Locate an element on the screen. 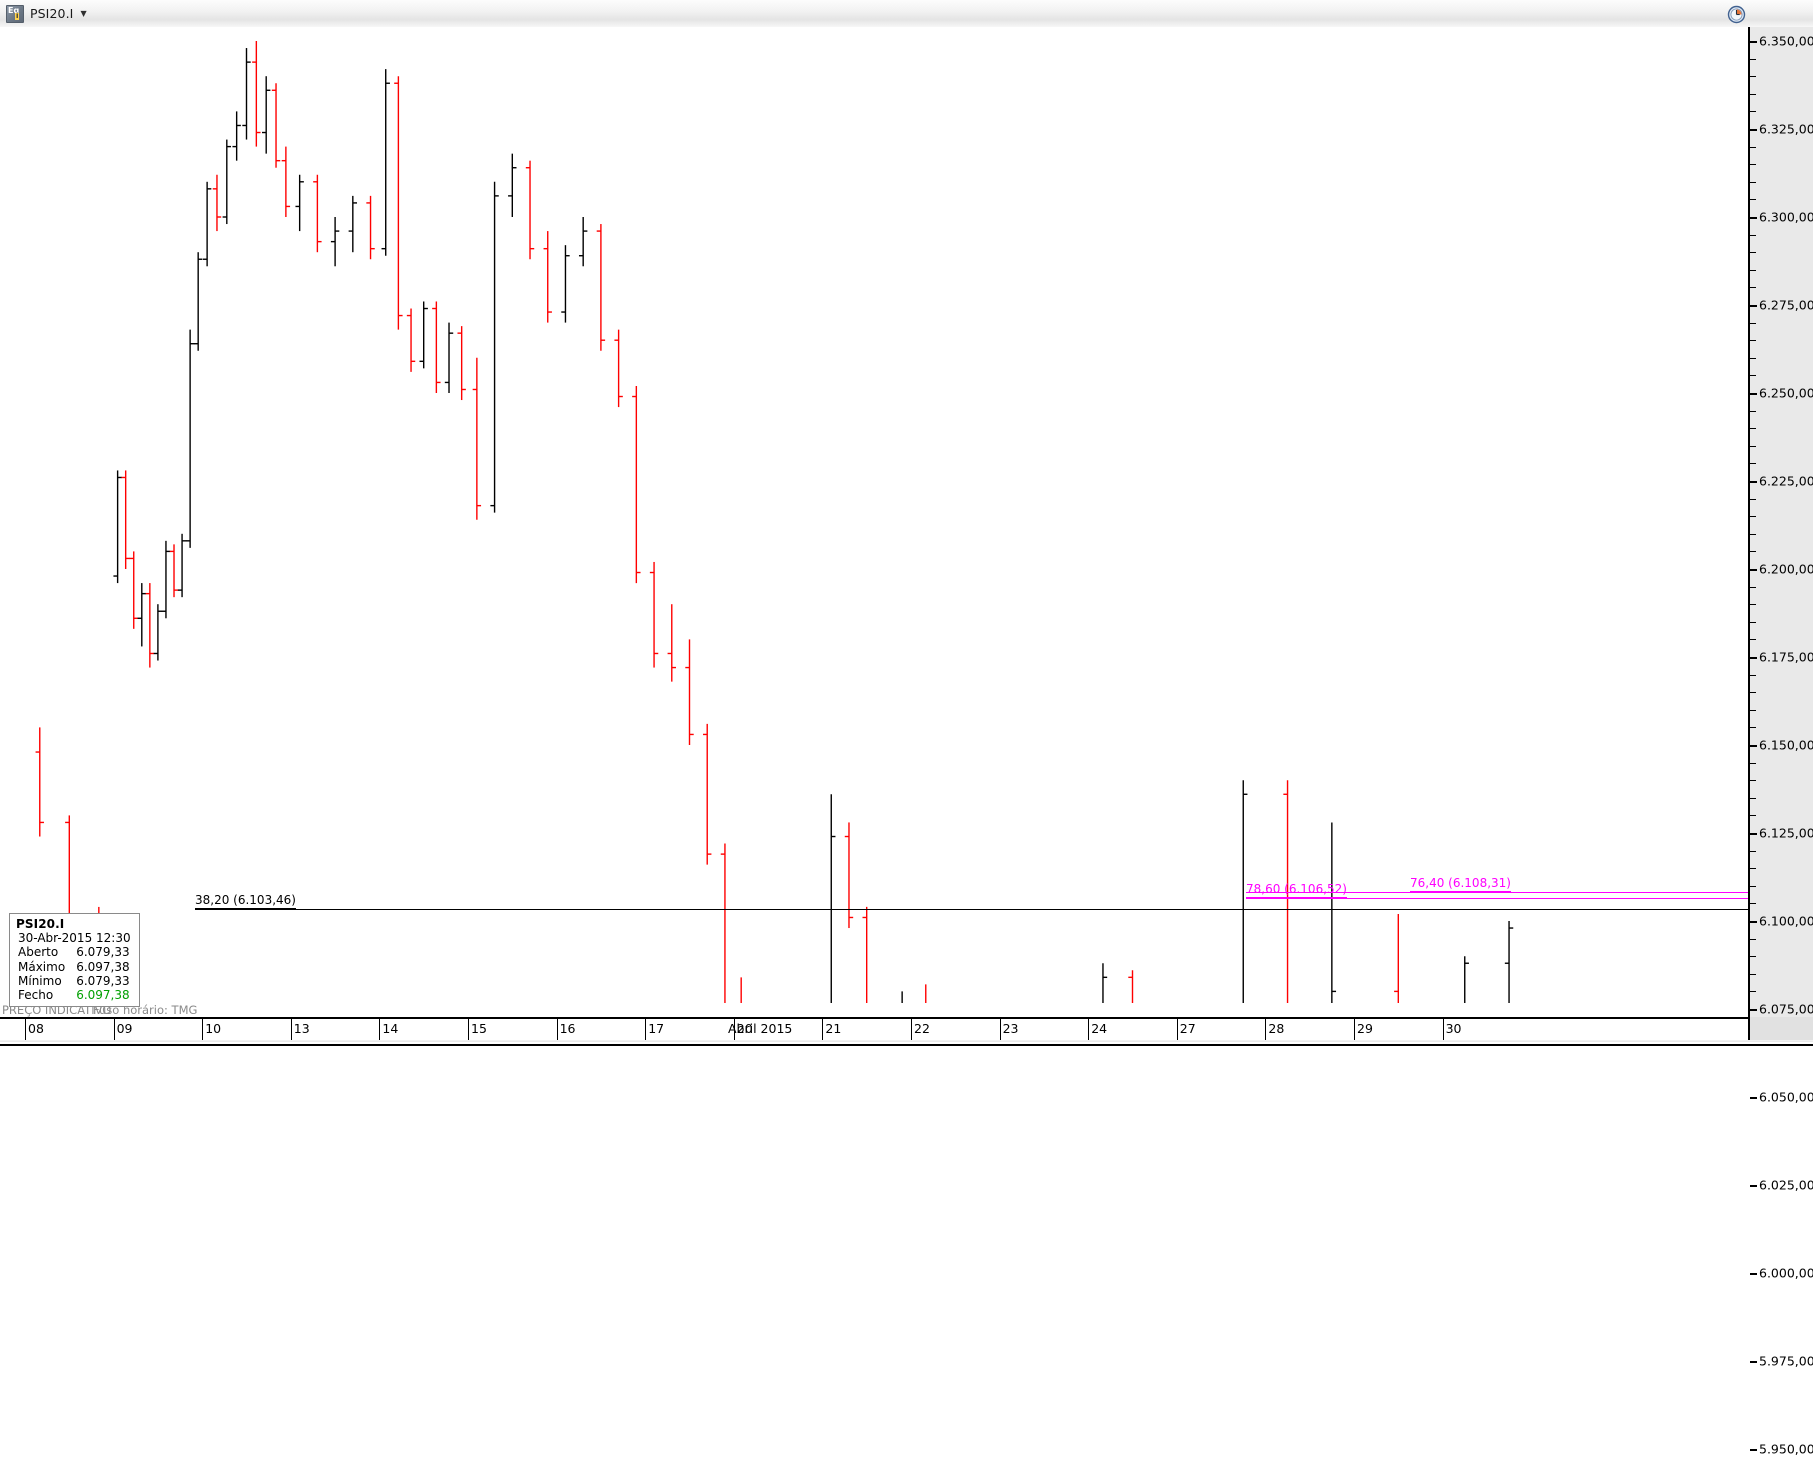 The image size is (1813, 1457). quote-open-label: Aberto is located at coordinates (38, 952).